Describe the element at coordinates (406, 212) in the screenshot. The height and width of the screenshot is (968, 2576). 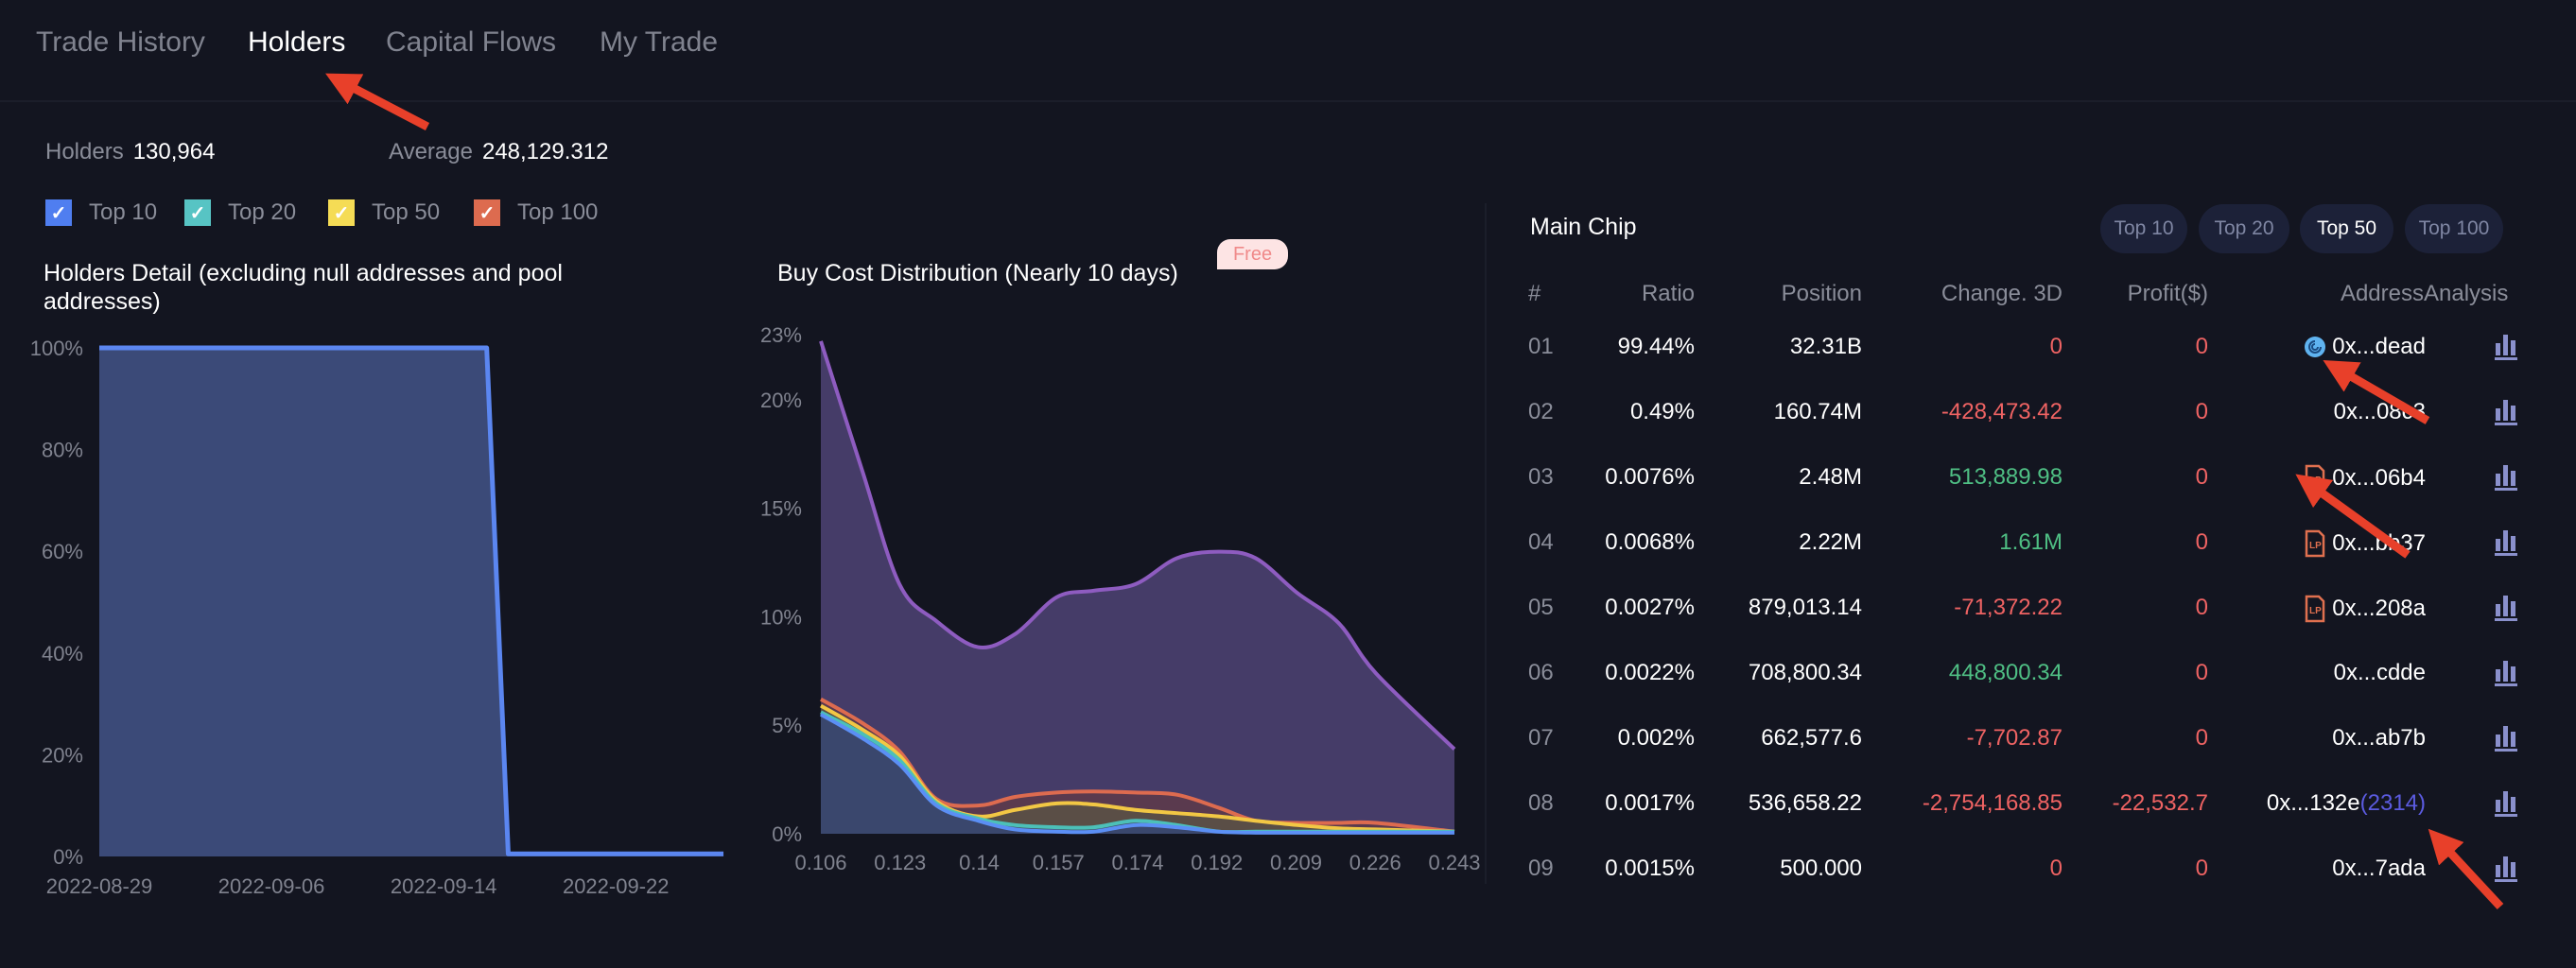
I see `filter-label: Top 50` at that location.